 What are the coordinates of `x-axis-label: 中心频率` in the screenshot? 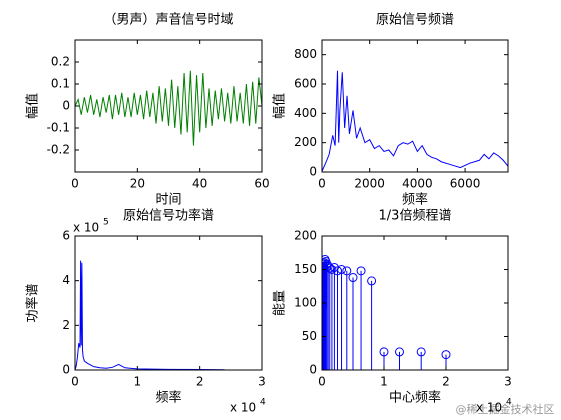 It's located at (415, 398).